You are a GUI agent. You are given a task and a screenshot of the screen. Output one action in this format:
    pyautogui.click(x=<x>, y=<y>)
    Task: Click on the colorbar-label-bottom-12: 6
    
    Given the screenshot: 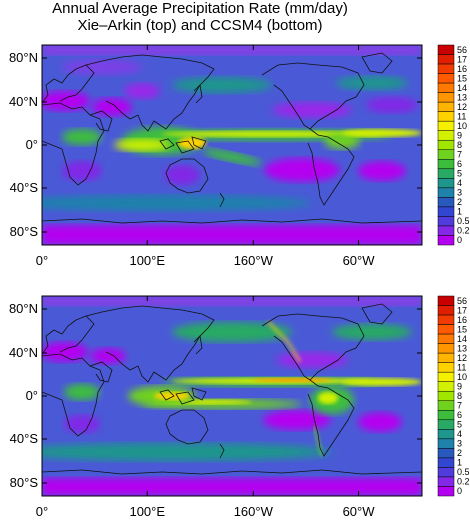 What is the action you would take?
    pyautogui.click(x=459, y=415)
    